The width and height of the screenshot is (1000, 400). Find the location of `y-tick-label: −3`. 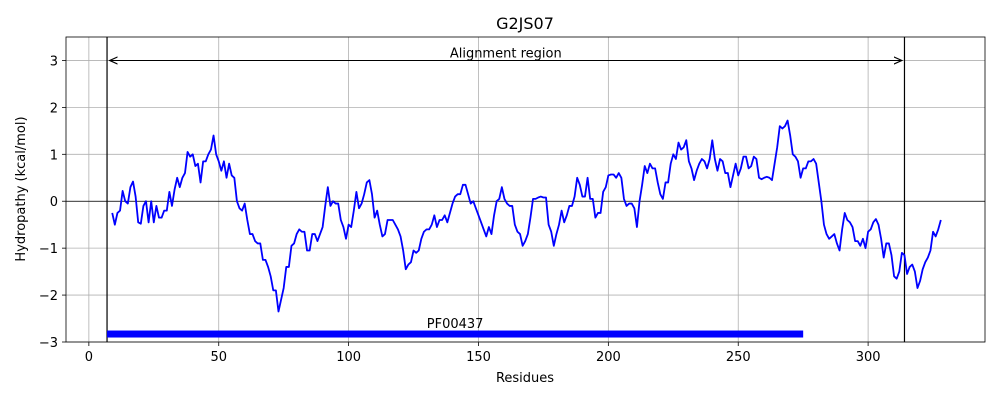

y-tick-label: −3 is located at coordinates (48, 343).